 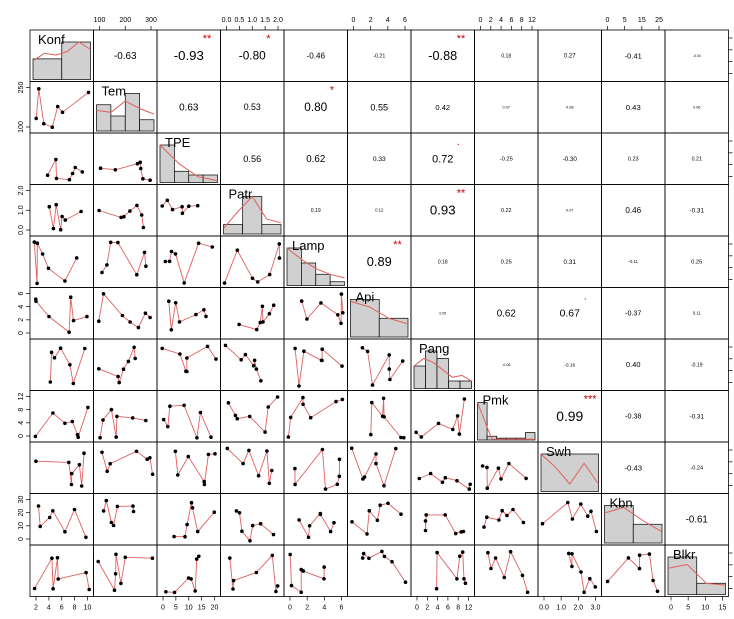 I want to click on correlation-value: -0.06, so click(x=506, y=365).